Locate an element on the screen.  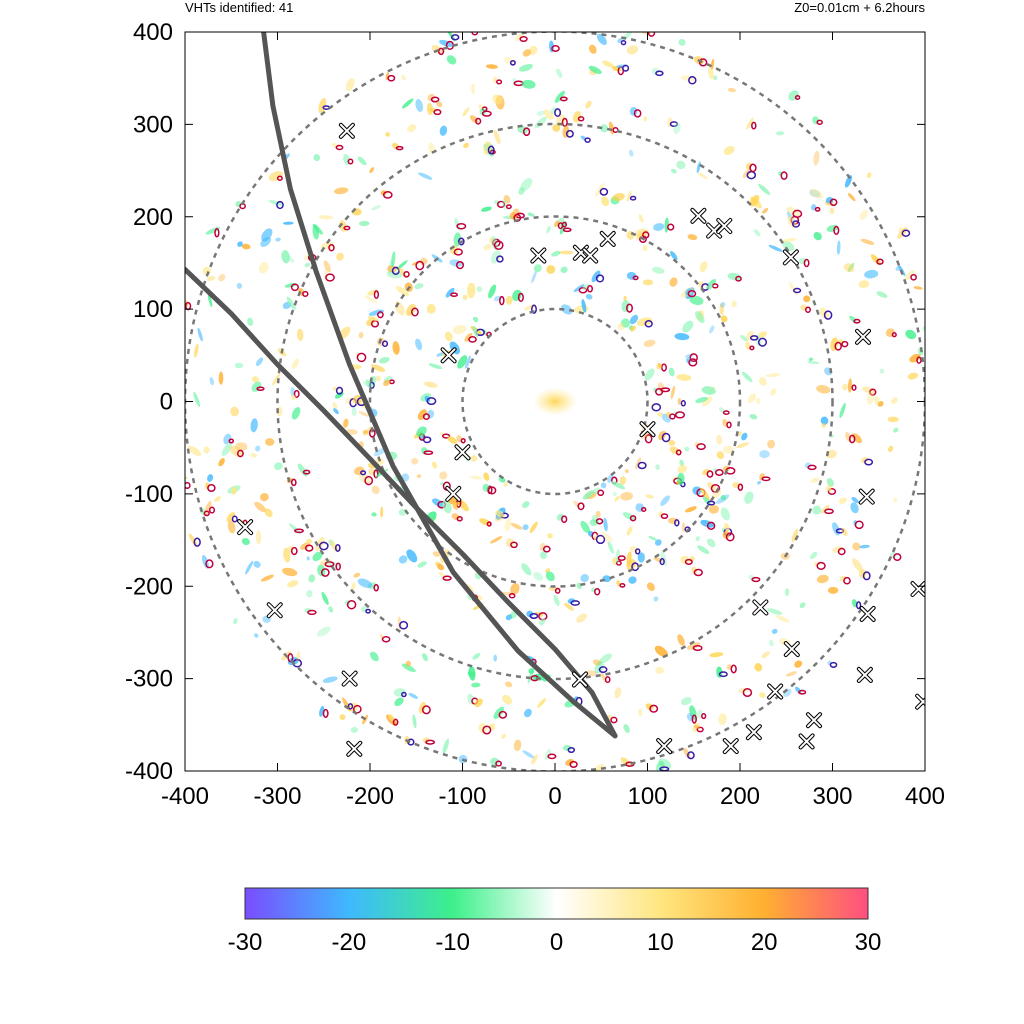
colorbar-tick-label: 10 is located at coordinates (660, 942).